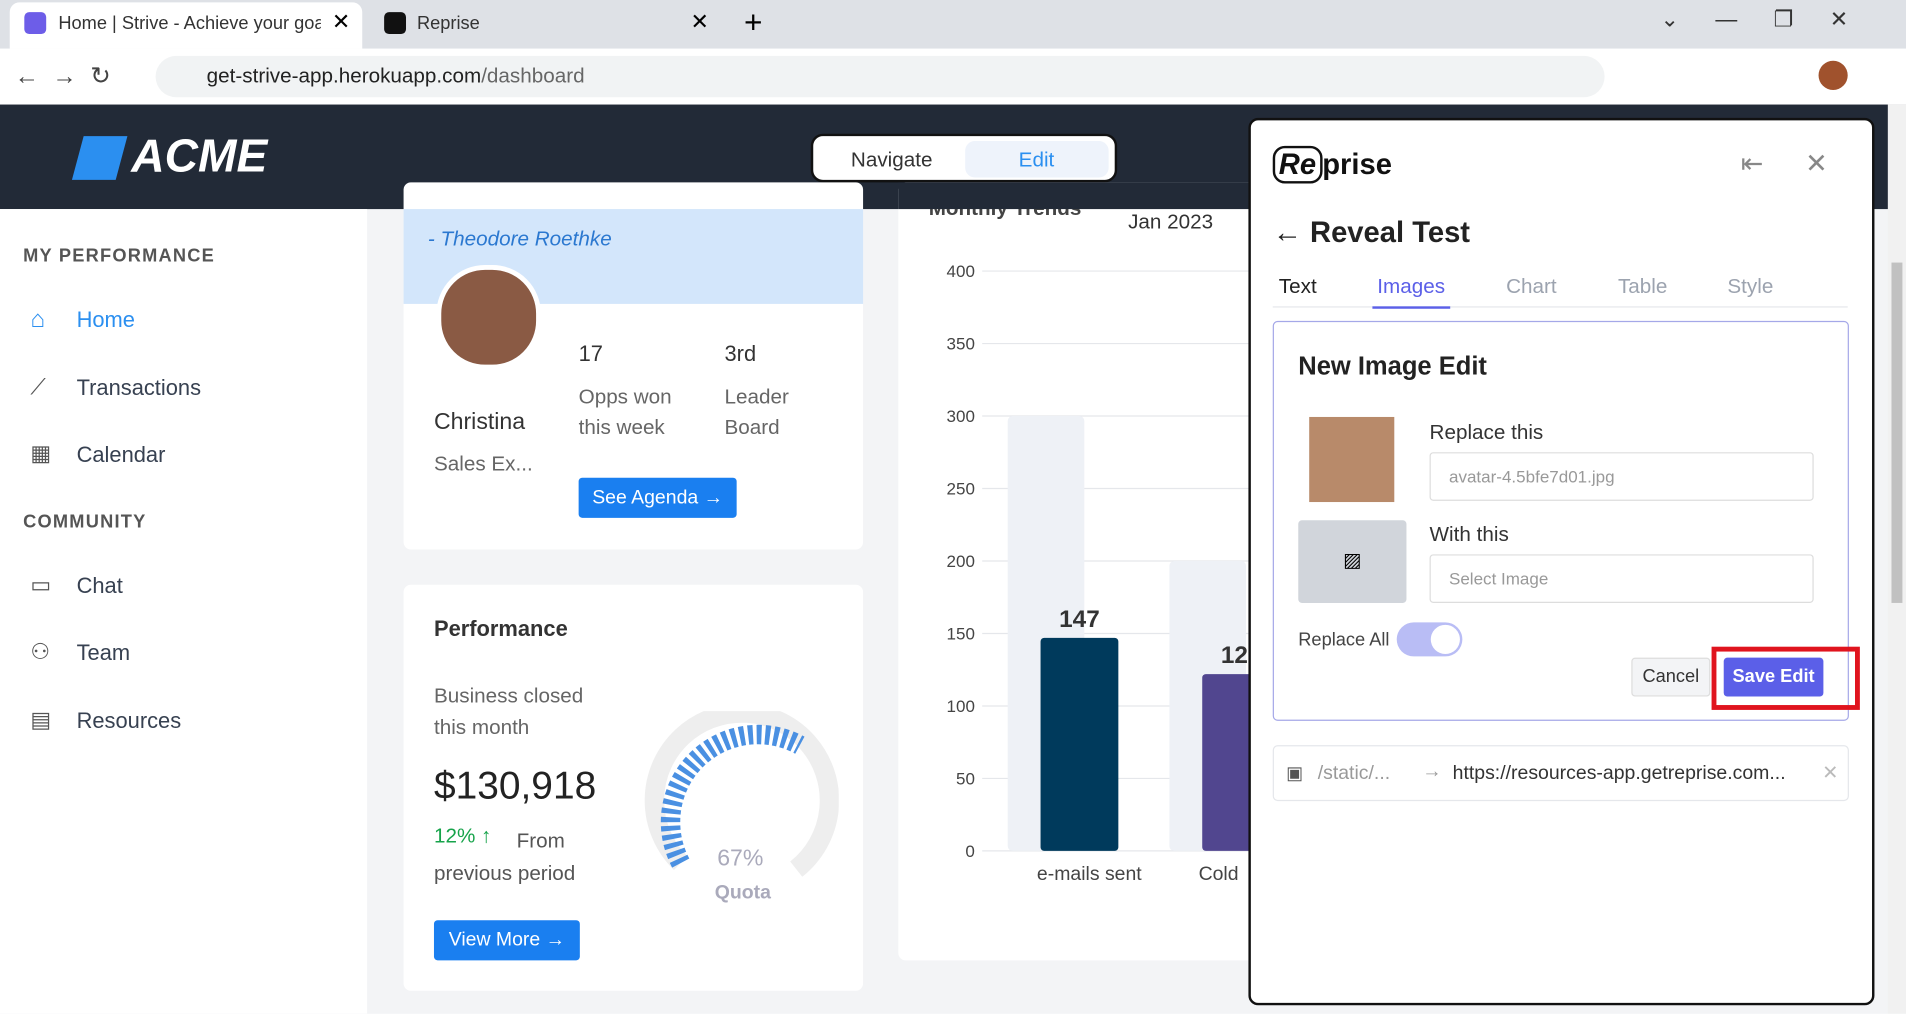 Image resolution: width=1906 pixels, height=1014 pixels. What do you see at coordinates (891, 160) in the screenshot?
I see `mode-navigate: Navigate` at bounding box center [891, 160].